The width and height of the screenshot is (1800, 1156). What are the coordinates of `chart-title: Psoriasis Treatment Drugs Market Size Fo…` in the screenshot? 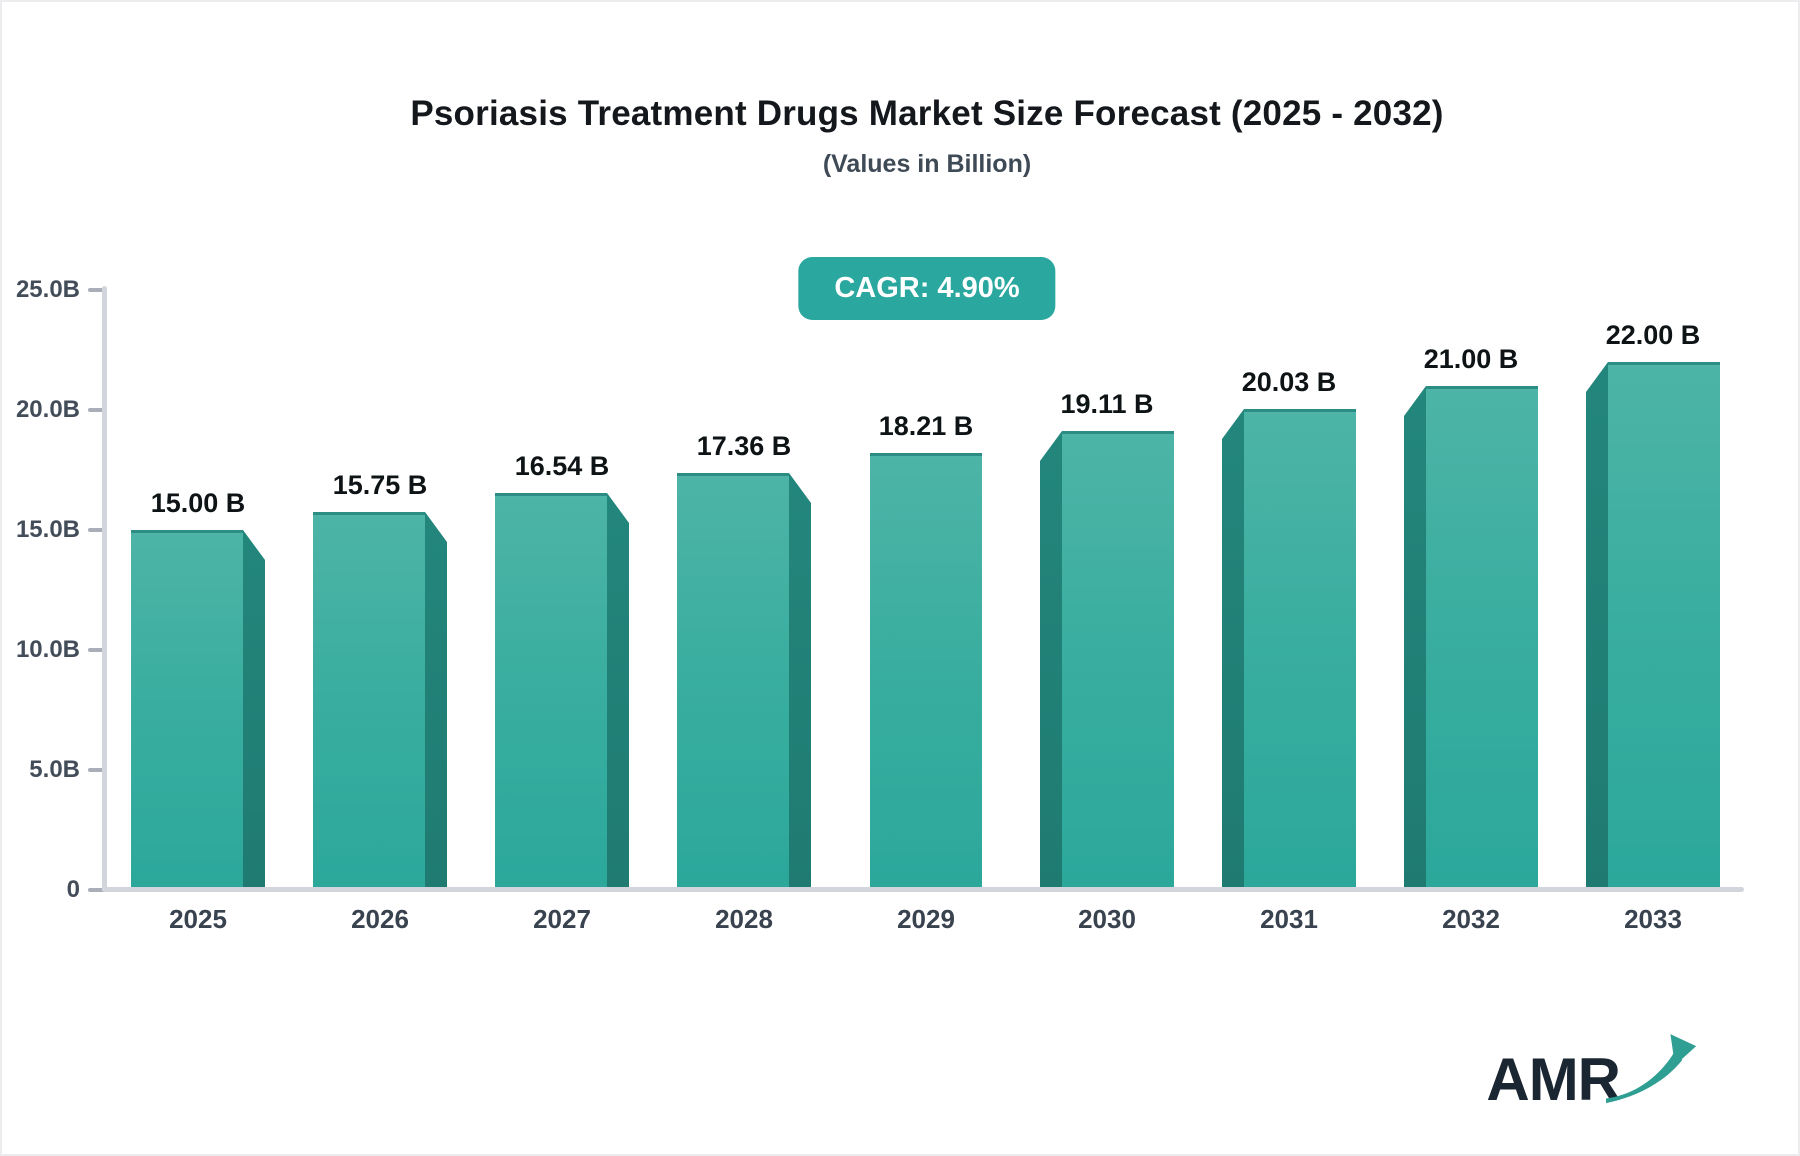 It's located at (927, 113).